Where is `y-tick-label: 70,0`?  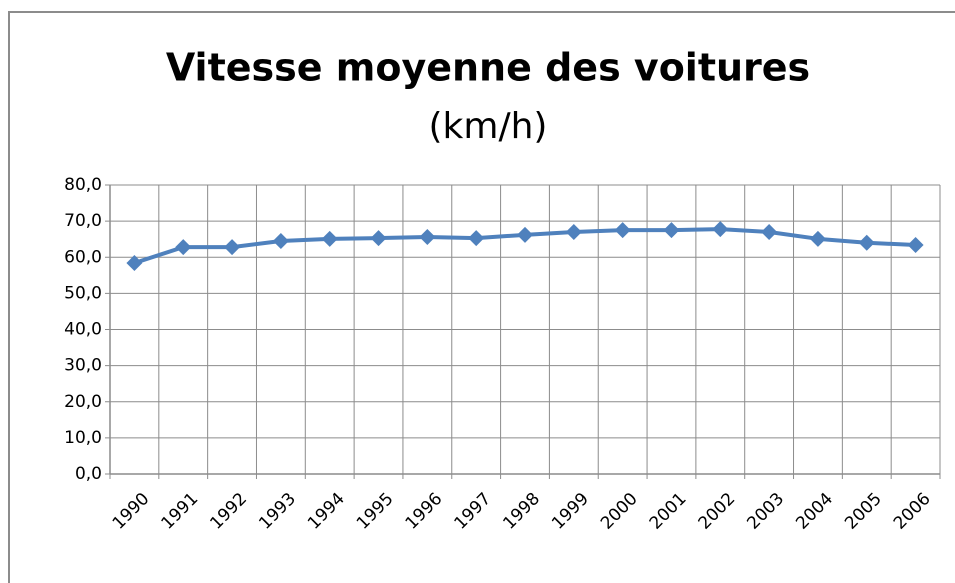 y-tick-label: 70,0 is located at coordinates (83, 221).